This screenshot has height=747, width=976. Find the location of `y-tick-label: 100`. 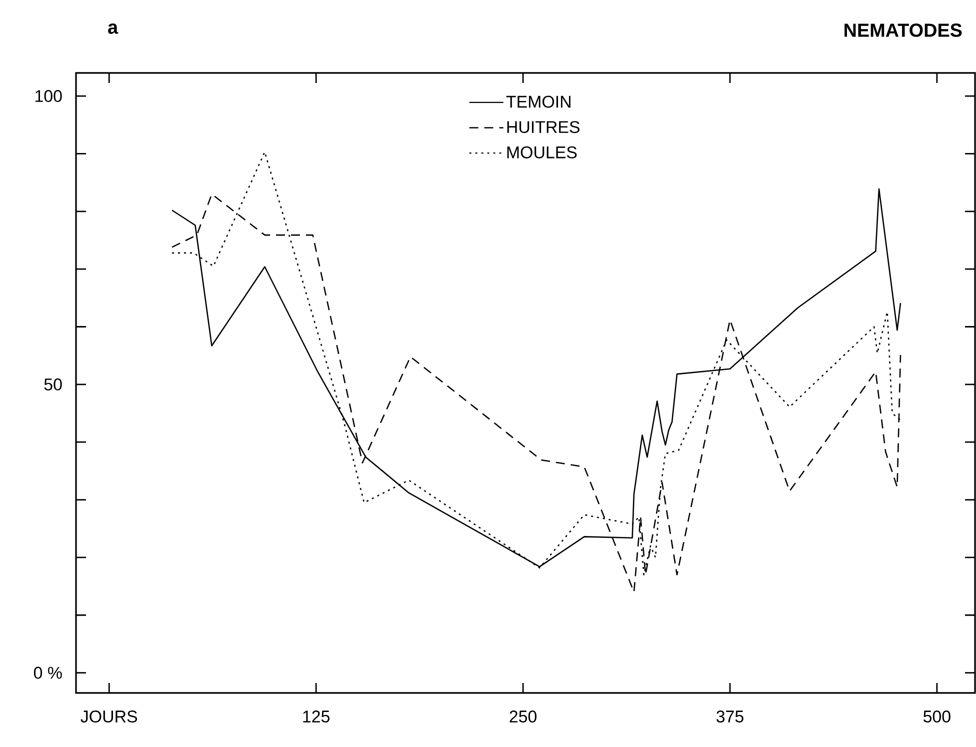

y-tick-label: 100 is located at coordinates (49, 96).